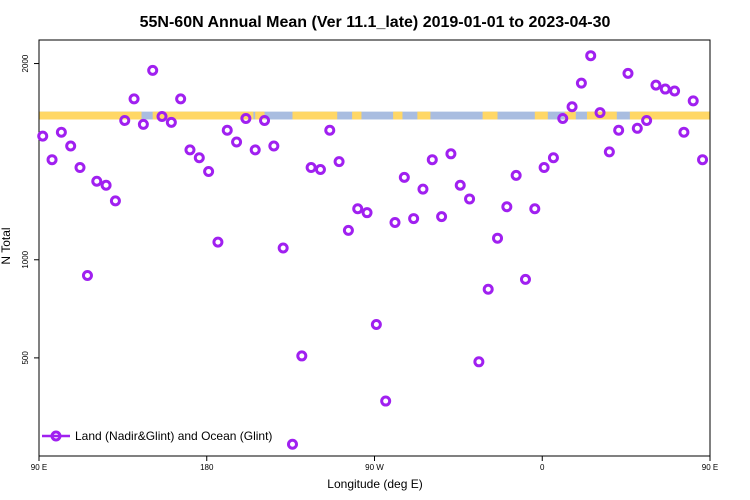 Image resolution: width=750 pixels, height=500 pixels. What do you see at coordinates (30, 209) in the screenshot?
I see `y-axis: 500 1000 2000` at bounding box center [30, 209].